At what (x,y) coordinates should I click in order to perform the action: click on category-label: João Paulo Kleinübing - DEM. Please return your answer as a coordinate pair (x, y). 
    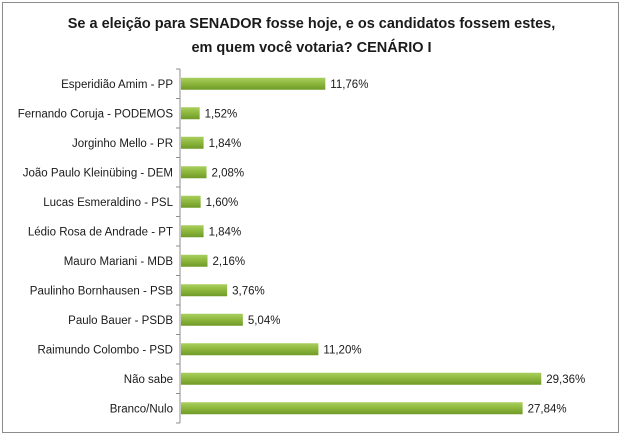
    Looking at the image, I should click on (98, 173).